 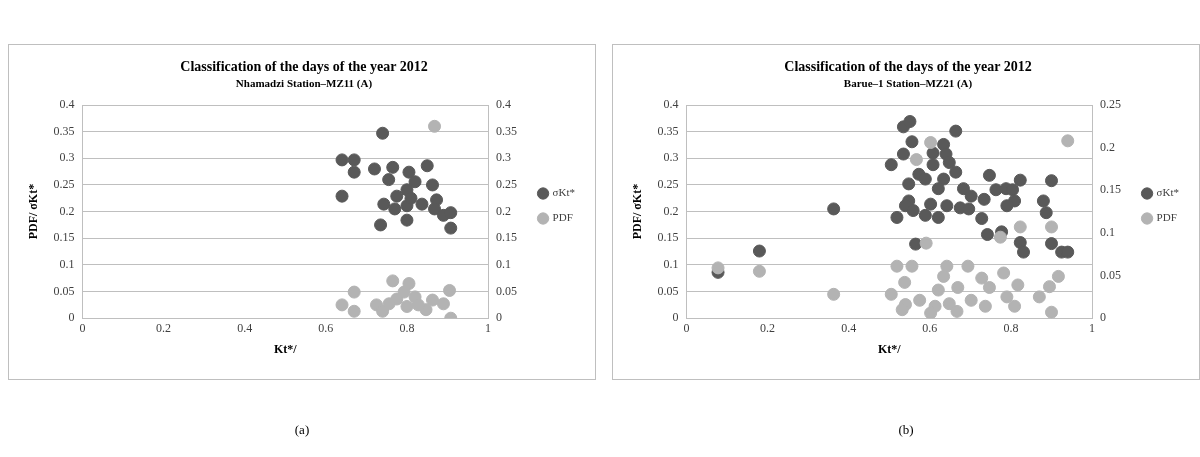 What do you see at coordinates (906, 430) in the screenshot?
I see `text: (b)` at bounding box center [906, 430].